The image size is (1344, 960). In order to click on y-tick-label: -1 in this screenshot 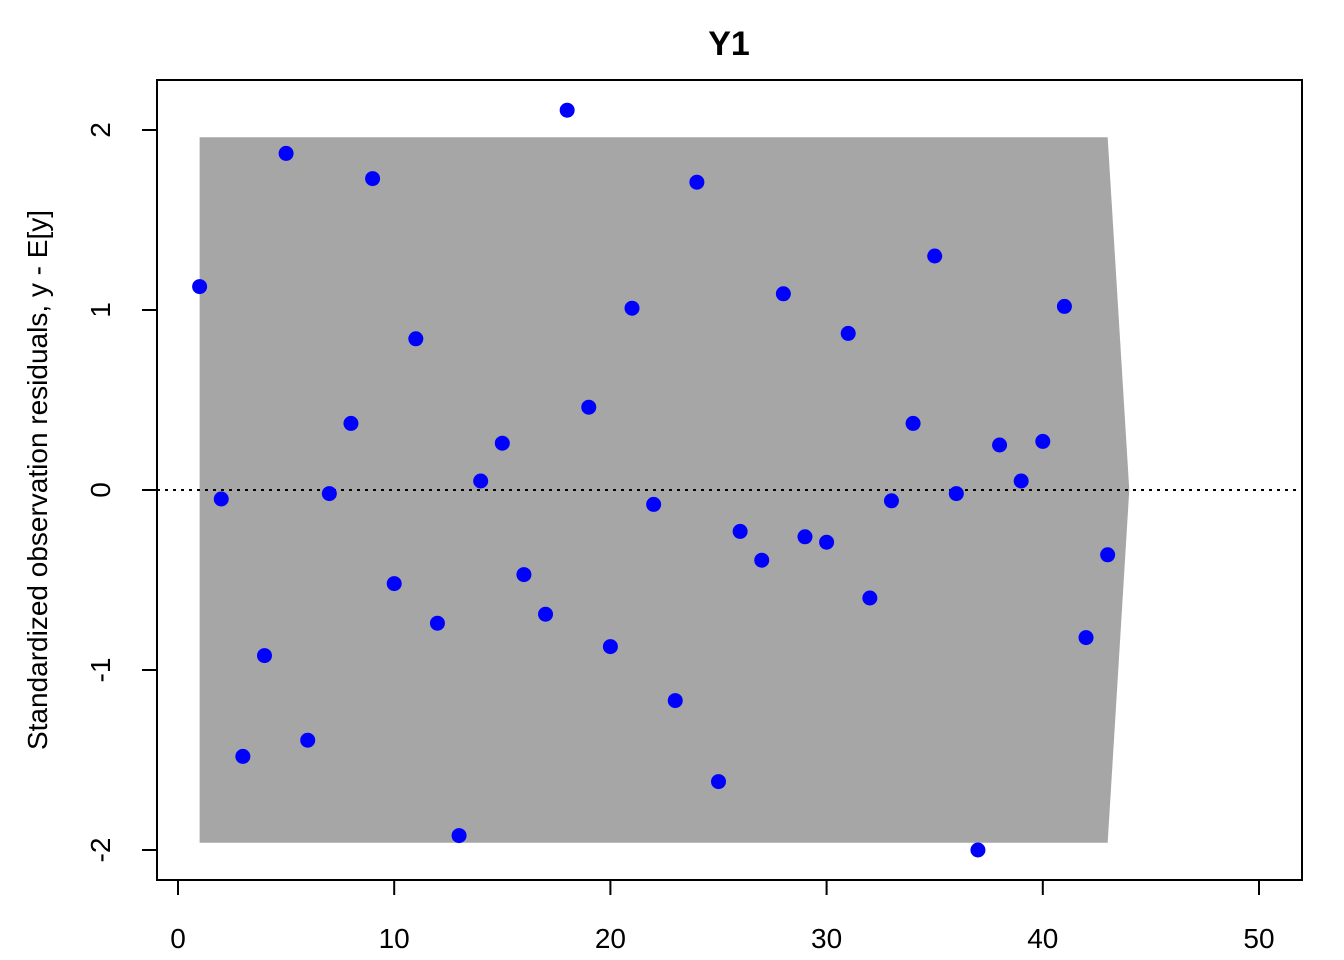, I will do `click(100, 670)`.